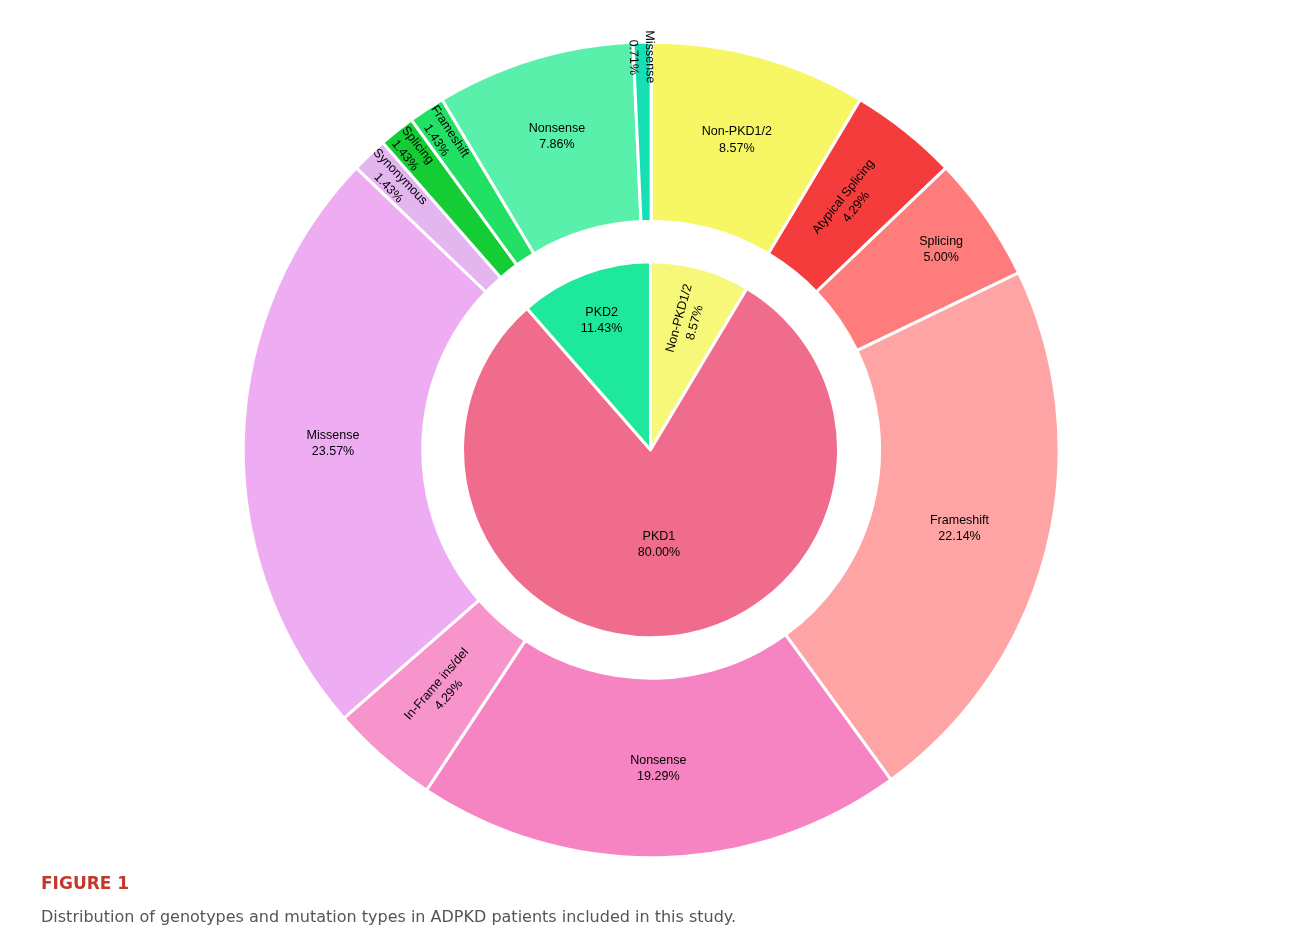  I want to click on slice-label: Splicing, so click(941, 241).